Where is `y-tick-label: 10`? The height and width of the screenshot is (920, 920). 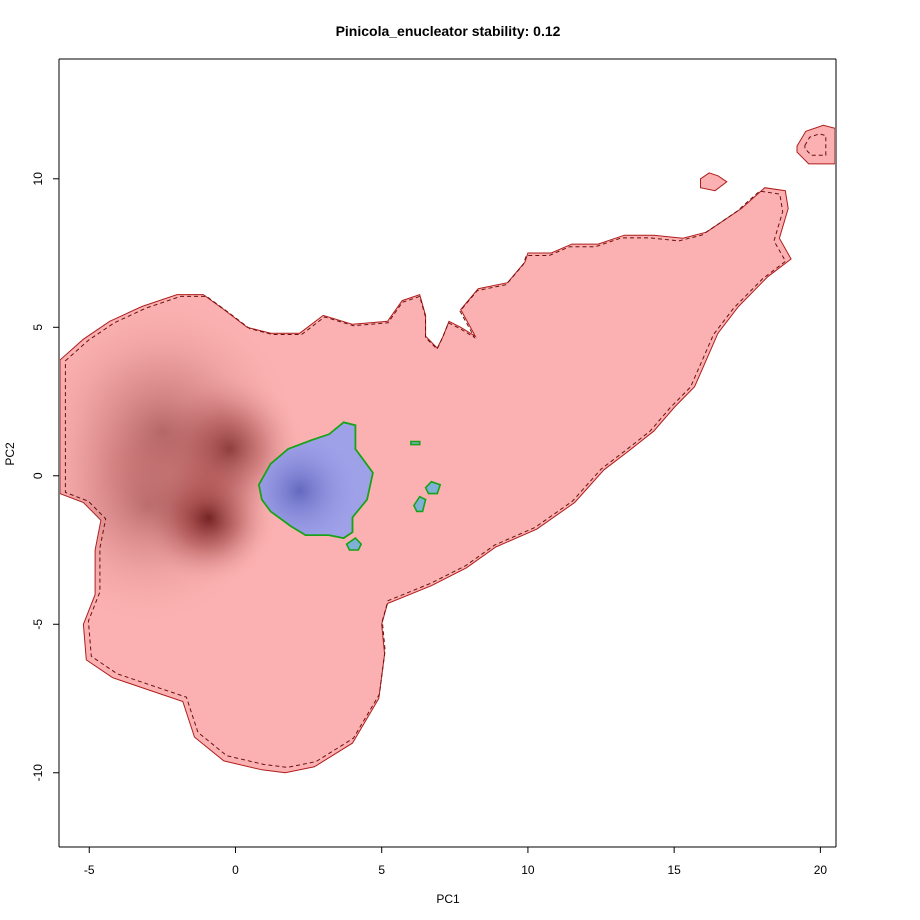
y-tick-label: 10 is located at coordinates (38, 179).